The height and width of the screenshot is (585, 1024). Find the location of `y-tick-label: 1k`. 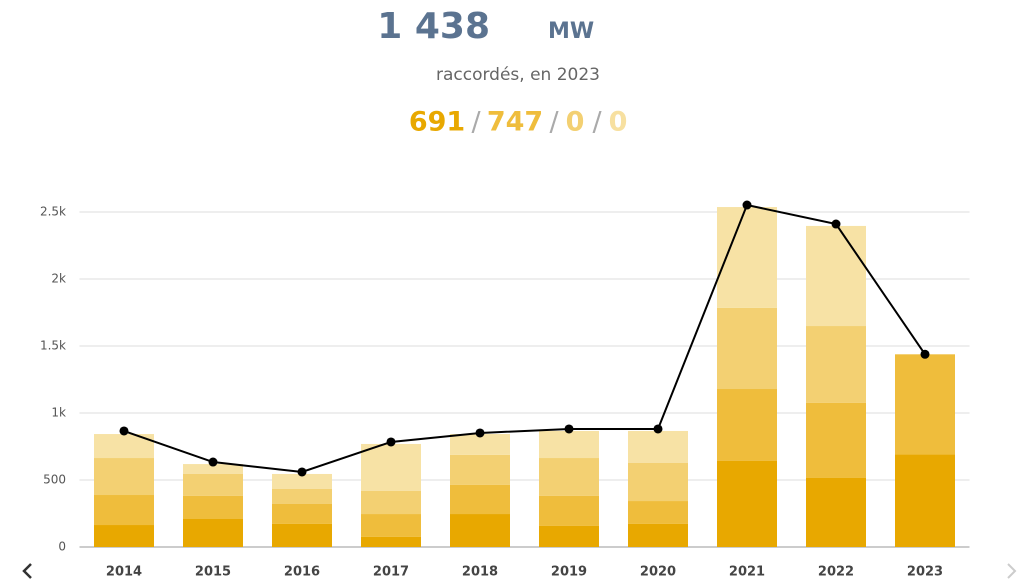

y-tick-label: 1k is located at coordinates (58, 413).